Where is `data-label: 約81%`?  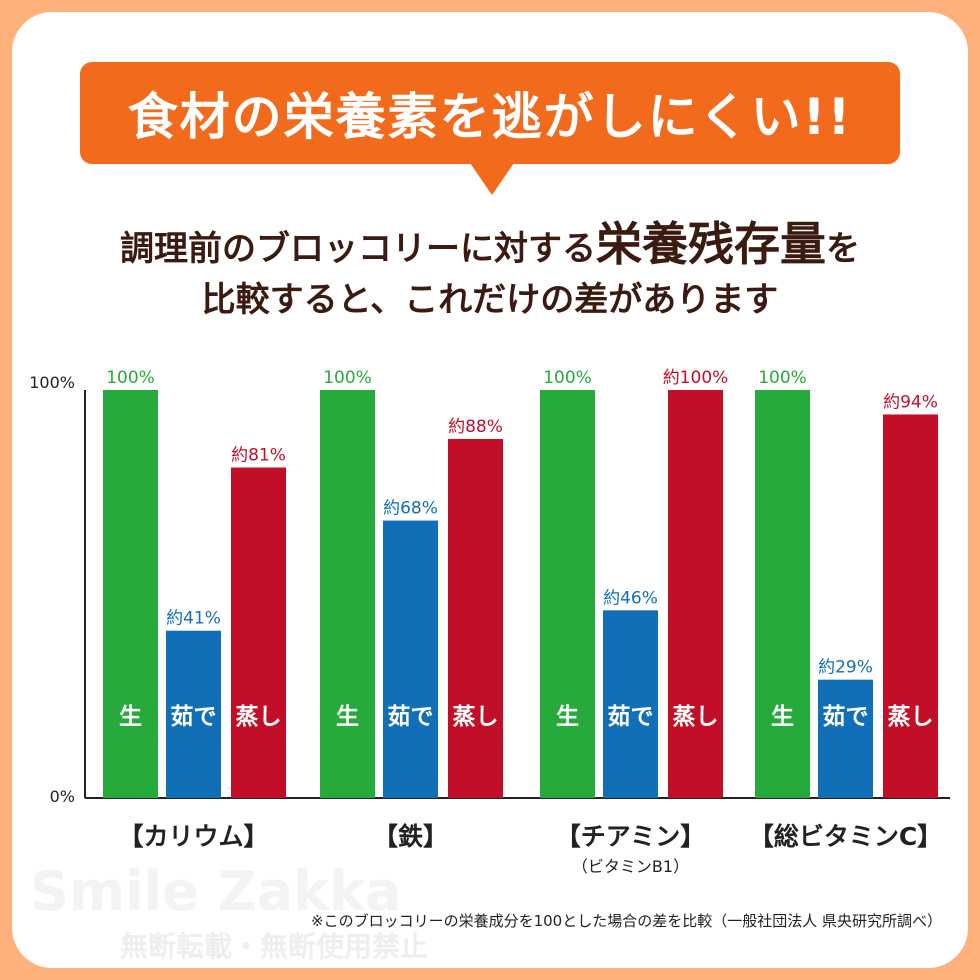 data-label: 約81% is located at coordinates (258, 456).